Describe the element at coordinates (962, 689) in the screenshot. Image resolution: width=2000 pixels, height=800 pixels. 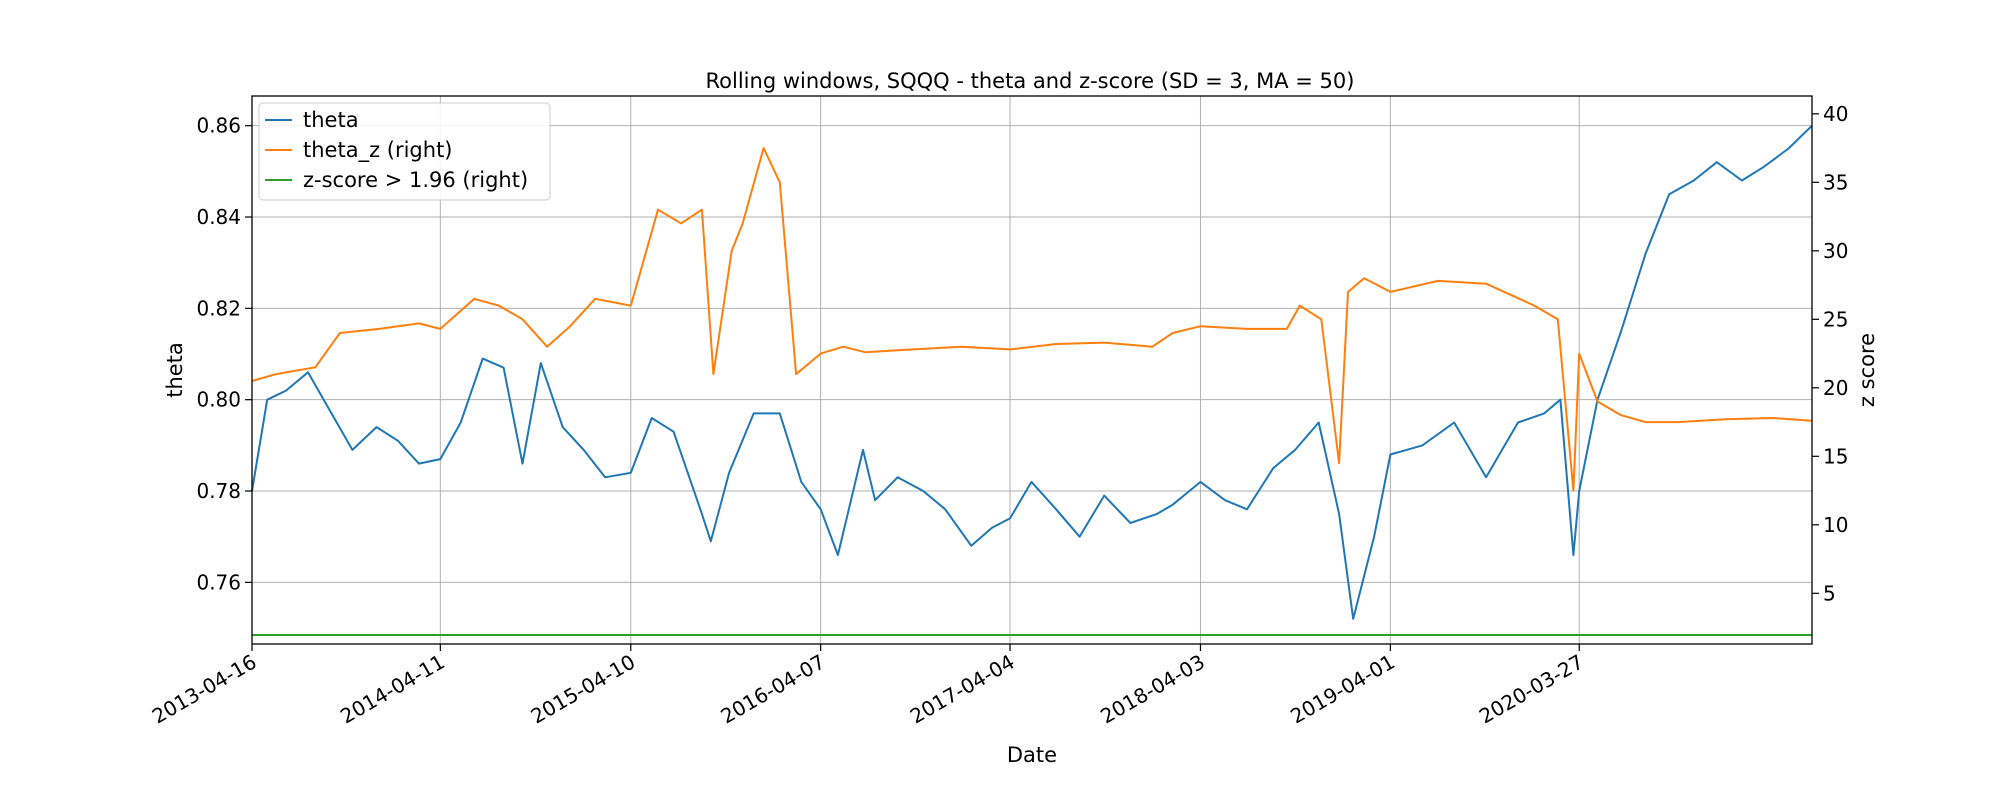
I see `x-tick-label: 2017-04-04` at that location.